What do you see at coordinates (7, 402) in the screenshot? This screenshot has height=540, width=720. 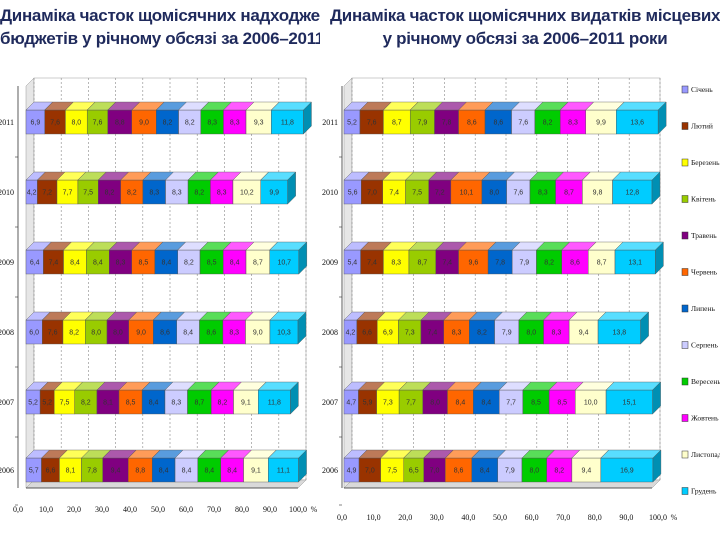 I see `income-category-label: 2007` at bounding box center [7, 402].